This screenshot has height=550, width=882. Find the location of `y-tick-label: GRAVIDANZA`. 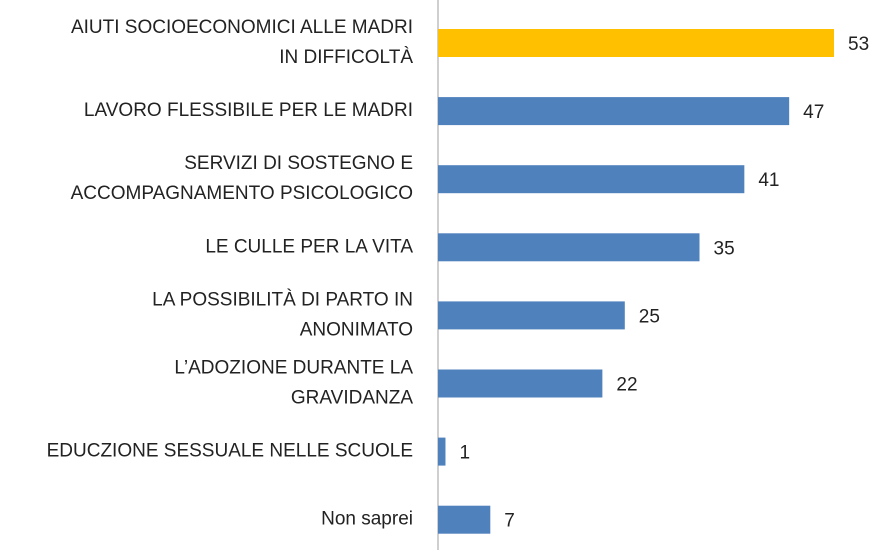

y-tick-label: GRAVIDANZA is located at coordinates (352, 398).